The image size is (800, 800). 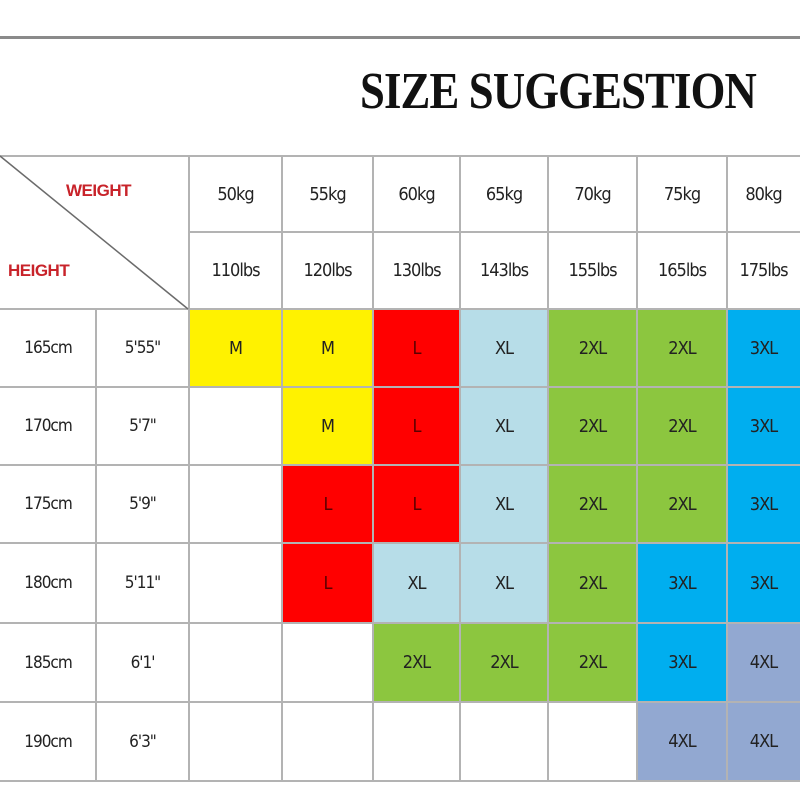 I want to click on top-rule, so click(x=400, y=37).